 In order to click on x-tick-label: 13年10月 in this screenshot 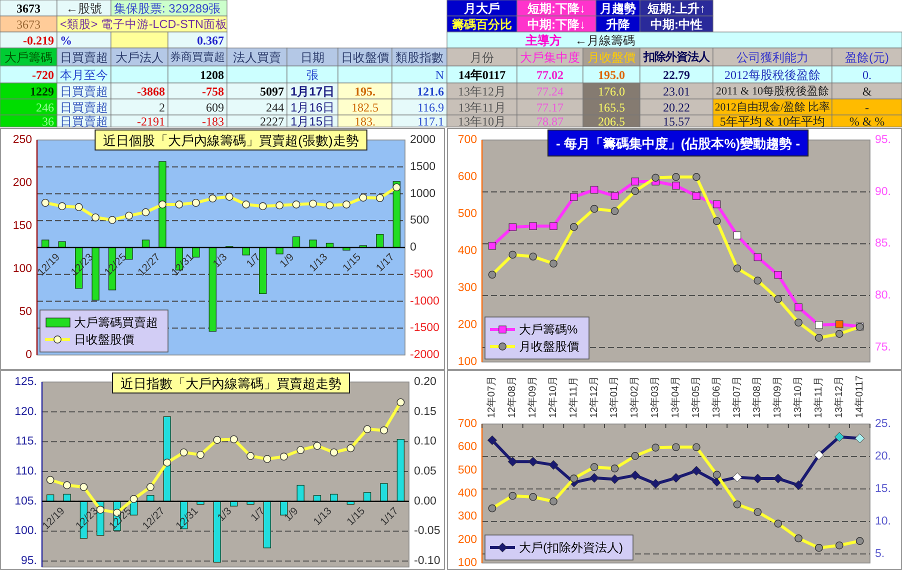, I will do `click(798, 397)`.